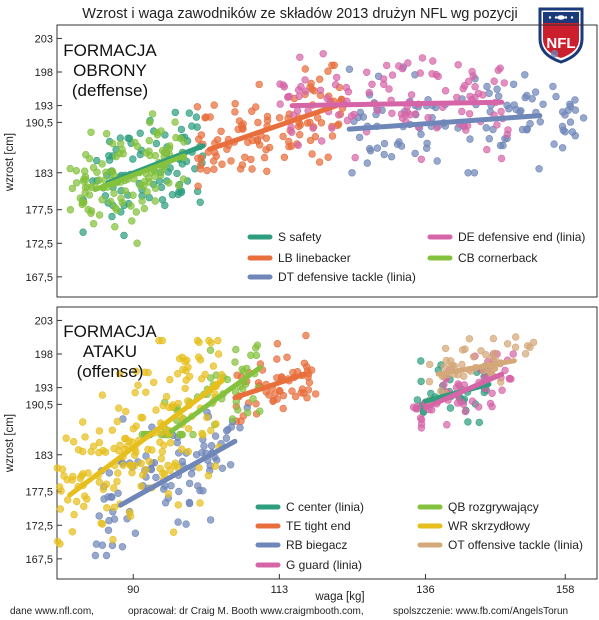 This screenshot has width=599, height=620. I want to click on legend-item-qb: QB rozgrywający, so click(478, 507).